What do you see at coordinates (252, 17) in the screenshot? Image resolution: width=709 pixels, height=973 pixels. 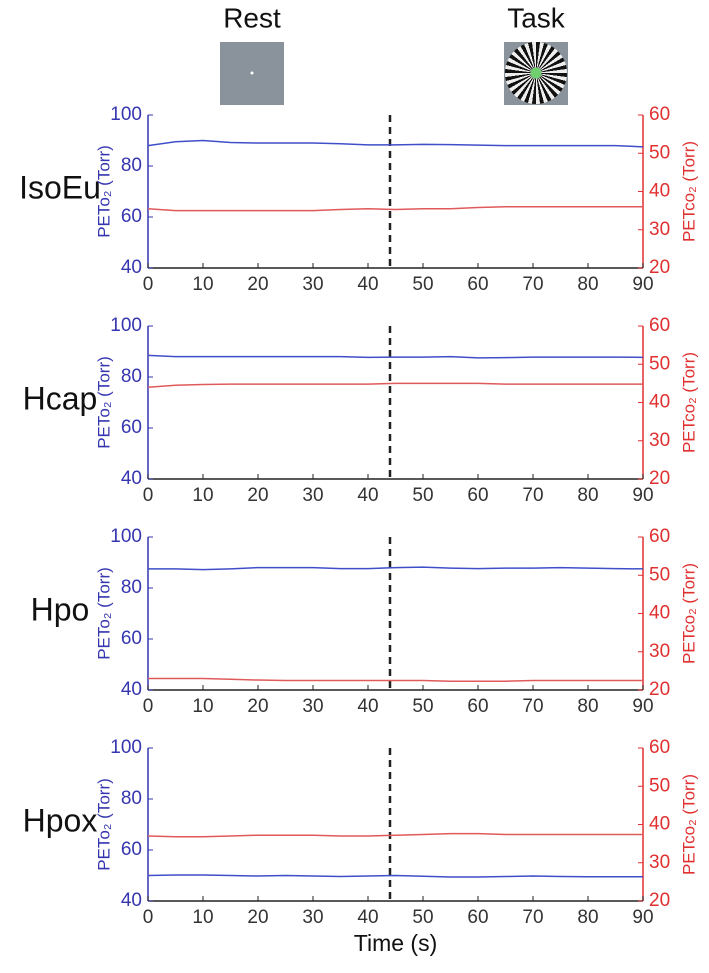 I see `annotation: Rest` at bounding box center [252, 17].